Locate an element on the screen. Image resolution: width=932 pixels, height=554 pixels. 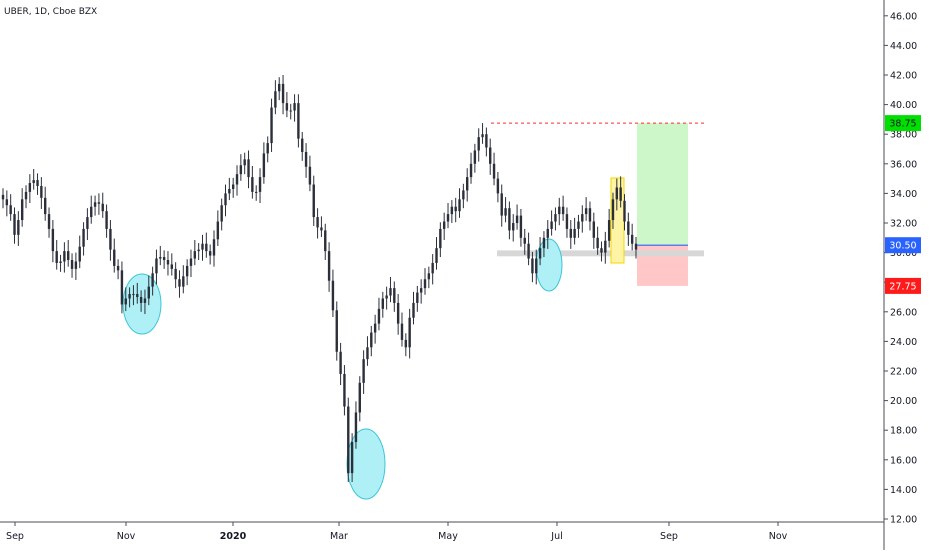
symbol-title: UBER, 1D, Cboe BZX is located at coordinates (51, 12).